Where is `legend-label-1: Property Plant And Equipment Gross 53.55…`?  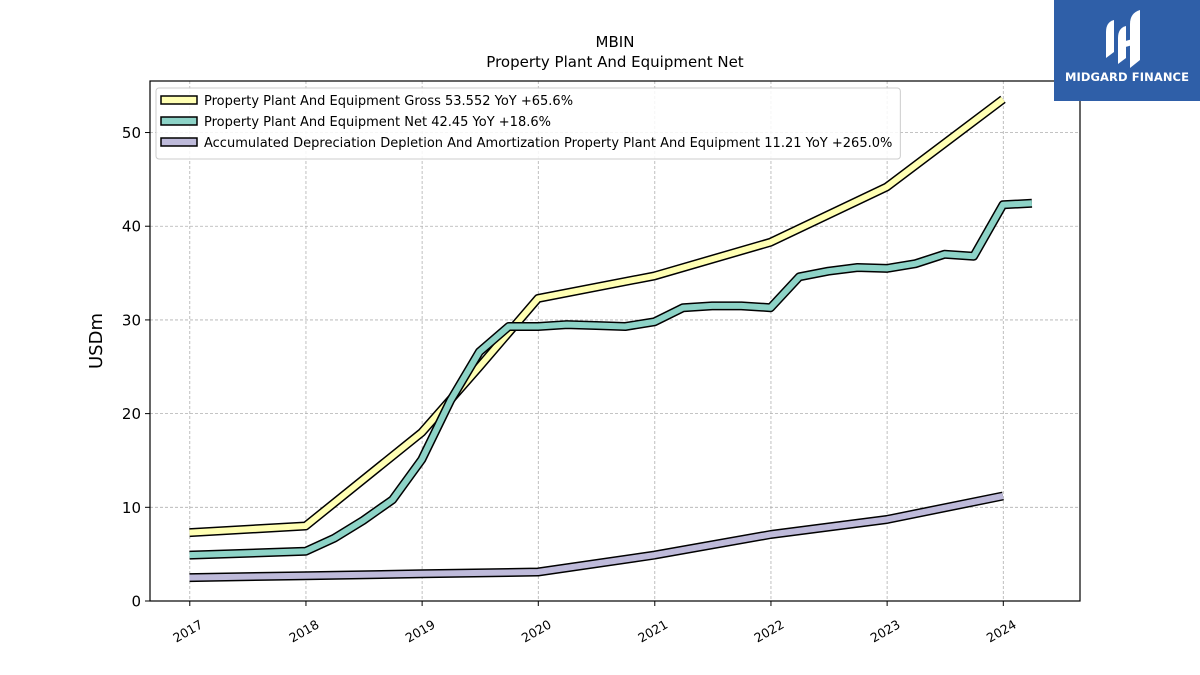 legend-label-1: Property Plant And Equipment Gross 53.55… is located at coordinates (388, 101).